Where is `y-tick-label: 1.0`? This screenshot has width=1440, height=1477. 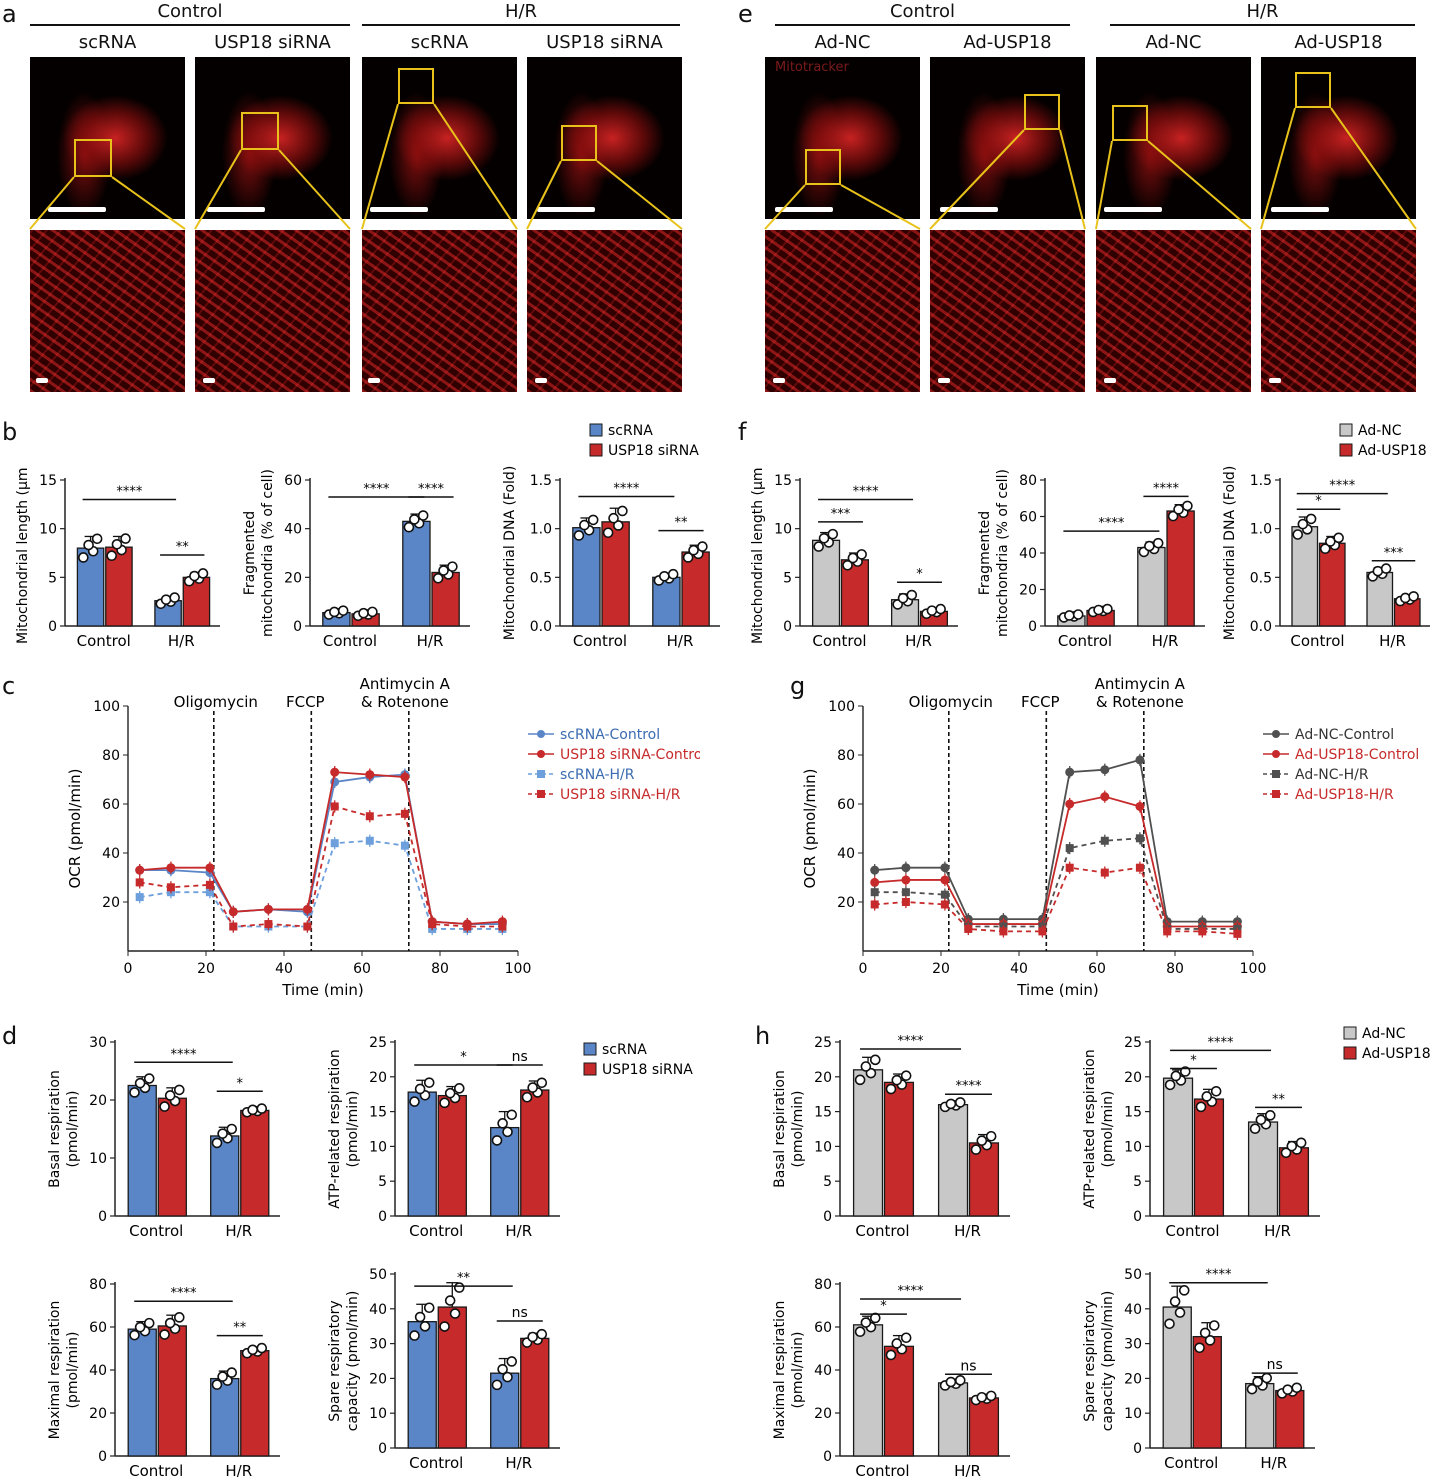 y-tick-label: 1.0 is located at coordinates (1261, 530).